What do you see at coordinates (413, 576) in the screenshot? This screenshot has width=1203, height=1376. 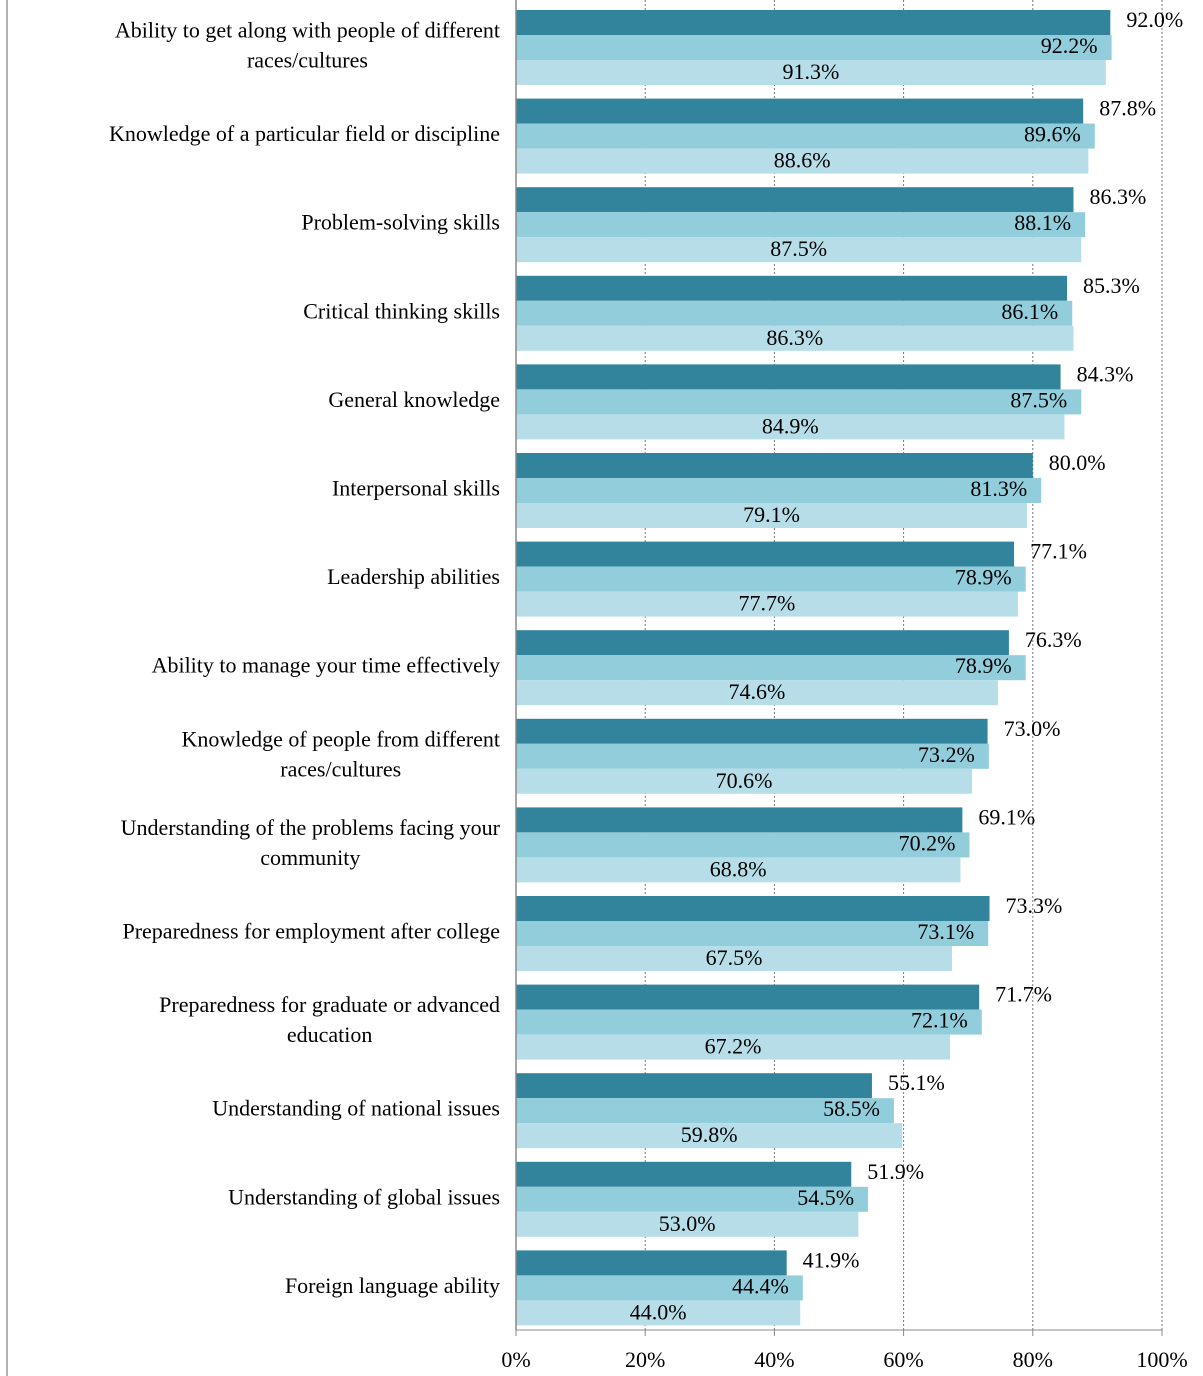 I see `category-label: Leadership abilities` at bounding box center [413, 576].